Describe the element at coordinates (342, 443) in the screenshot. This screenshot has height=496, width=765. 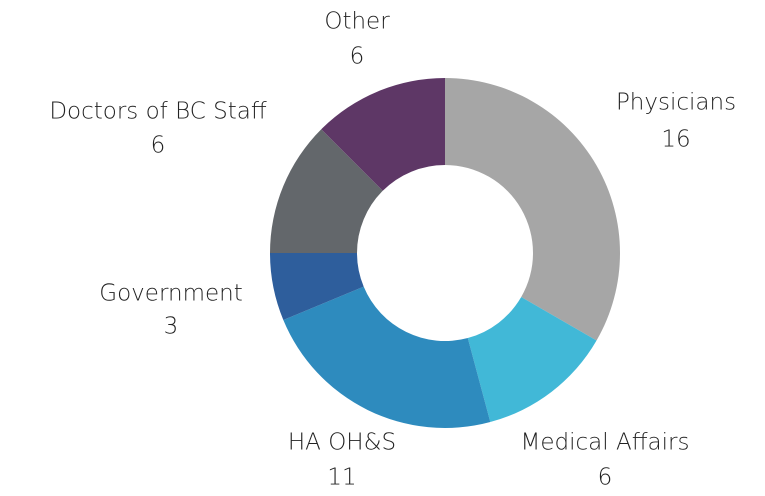
I see `category-label: HA OH&S` at that location.